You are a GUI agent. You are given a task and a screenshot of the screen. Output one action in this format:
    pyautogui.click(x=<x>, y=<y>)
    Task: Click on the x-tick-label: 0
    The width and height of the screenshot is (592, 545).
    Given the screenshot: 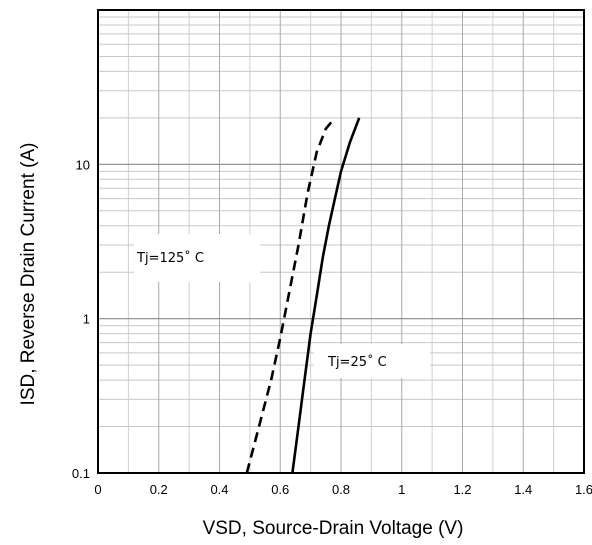 What is the action you would take?
    pyautogui.click(x=97, y=489)
    